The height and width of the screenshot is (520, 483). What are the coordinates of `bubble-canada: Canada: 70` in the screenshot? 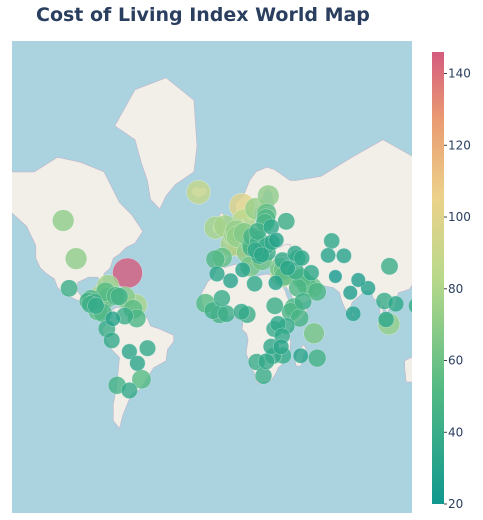 It's located at (63, 220).